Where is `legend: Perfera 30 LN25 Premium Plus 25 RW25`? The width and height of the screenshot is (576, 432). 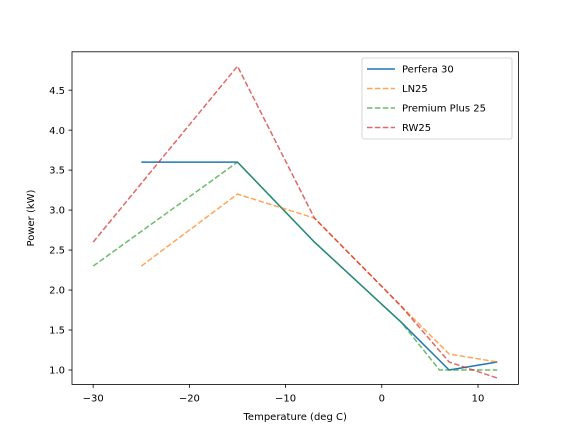
legend: Perfera 30 LN25 Premium Plus 25 RW25 is located at coordinates (437, 98).